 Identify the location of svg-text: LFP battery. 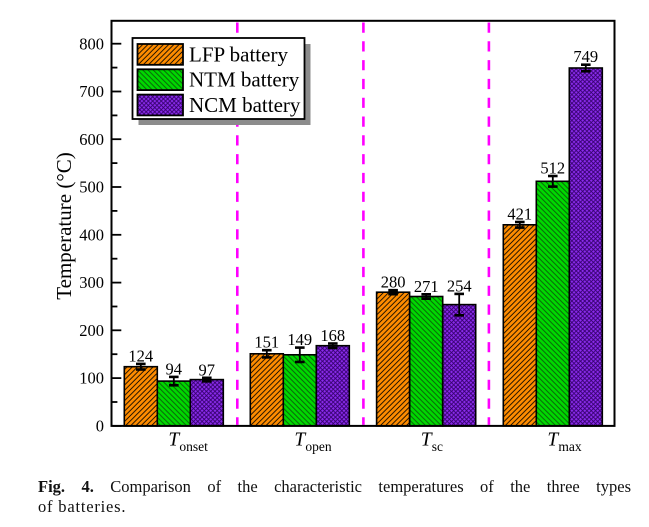
(238, 54).